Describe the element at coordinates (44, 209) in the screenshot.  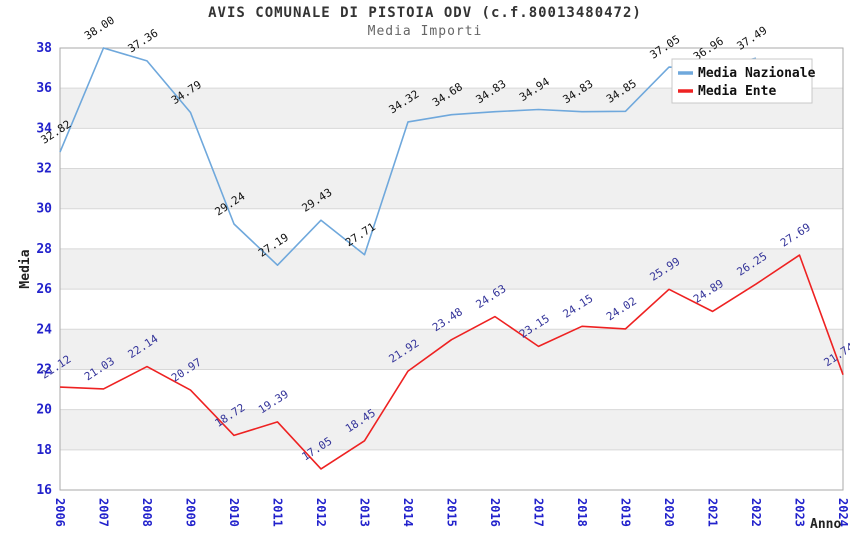
I see `y-tick-label: 30` at that location.